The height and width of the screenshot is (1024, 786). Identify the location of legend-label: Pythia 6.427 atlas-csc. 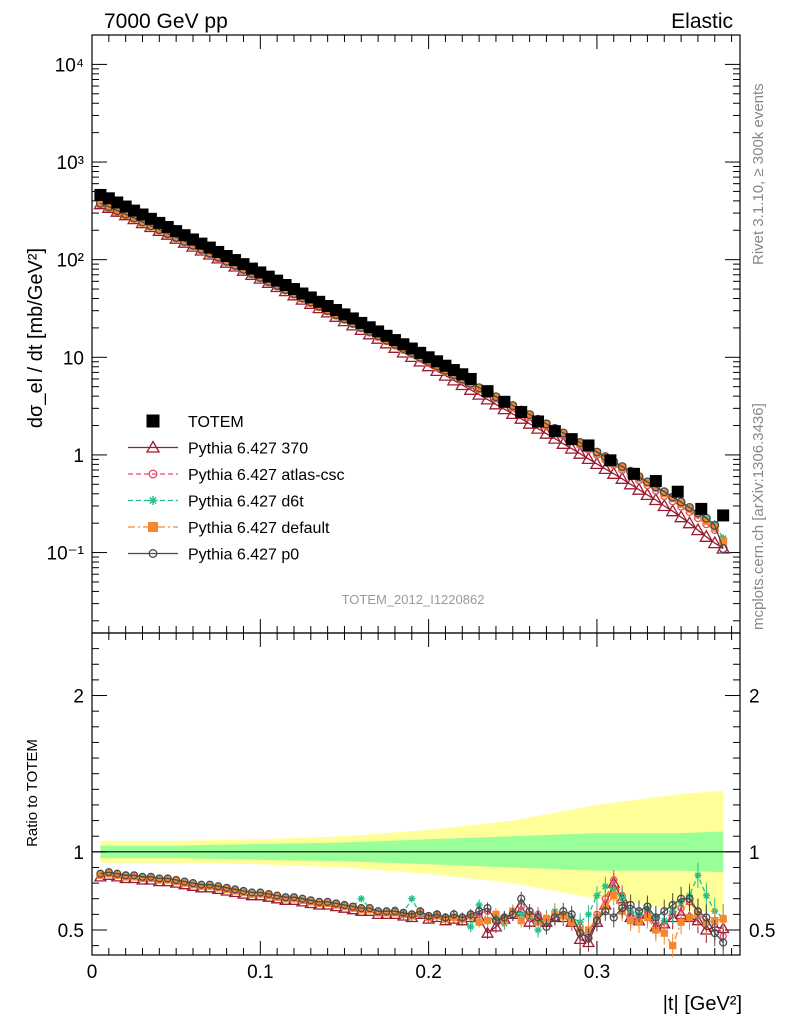
(266, 475).